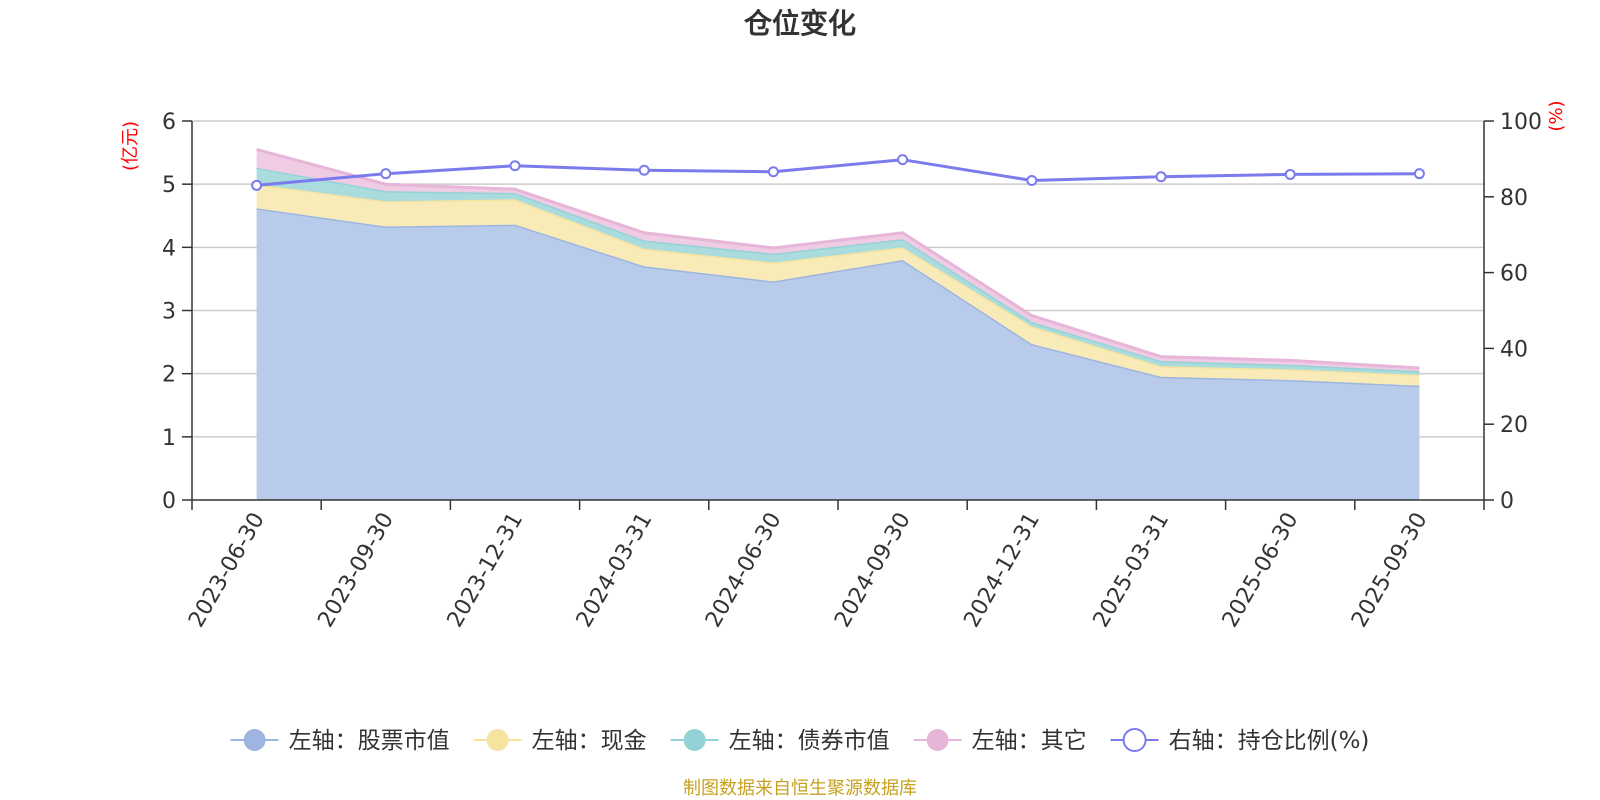 The height and width of the screenshot is (800, 1600). What do you see at coordinates (1556, 115) in the screenshot?
I see `right-axis-unit: (%)` at bounding box center [1556, 115].